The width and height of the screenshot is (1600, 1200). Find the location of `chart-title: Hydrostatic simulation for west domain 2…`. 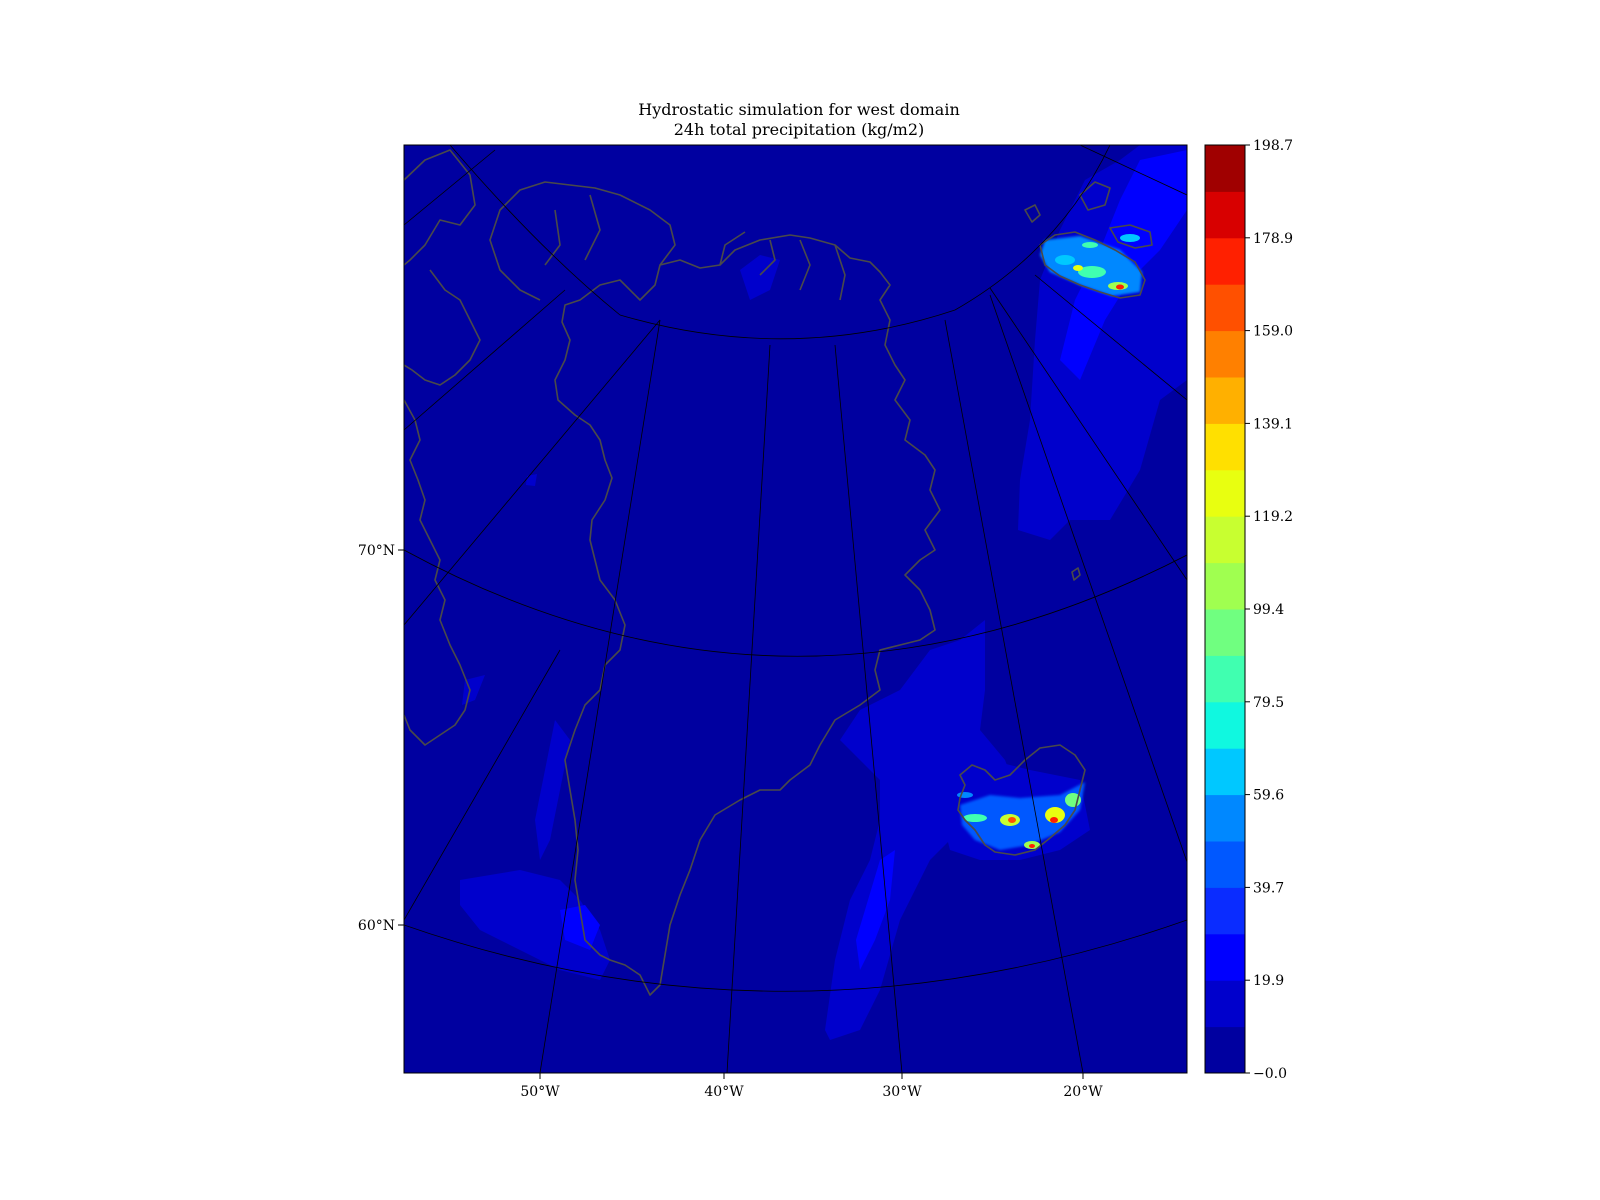

chart-title: Hydrostatic simulation for west domain 2… is located at coordinates (799, 120).